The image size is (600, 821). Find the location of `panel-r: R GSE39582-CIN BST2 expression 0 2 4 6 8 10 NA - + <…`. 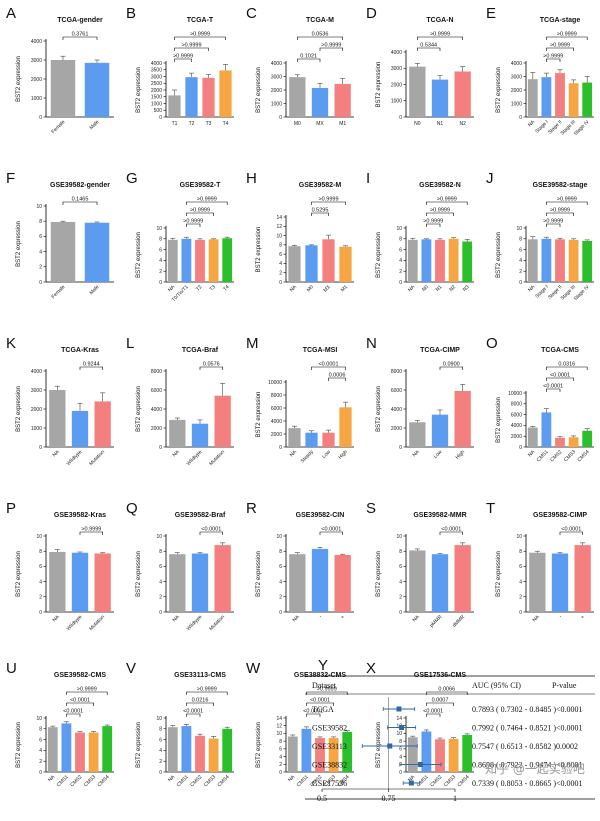

panel-r: R GSE39582-CIN BST2 expression 0 2 4 6 8 10 NA - + <… is located at coordinates (300, 561).